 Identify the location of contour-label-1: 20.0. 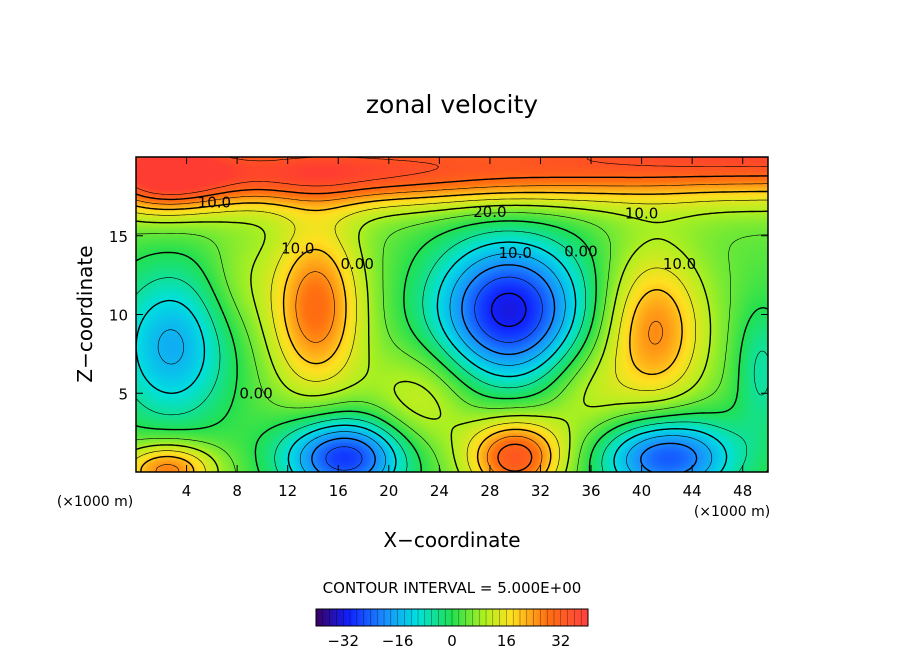
(489, 212).